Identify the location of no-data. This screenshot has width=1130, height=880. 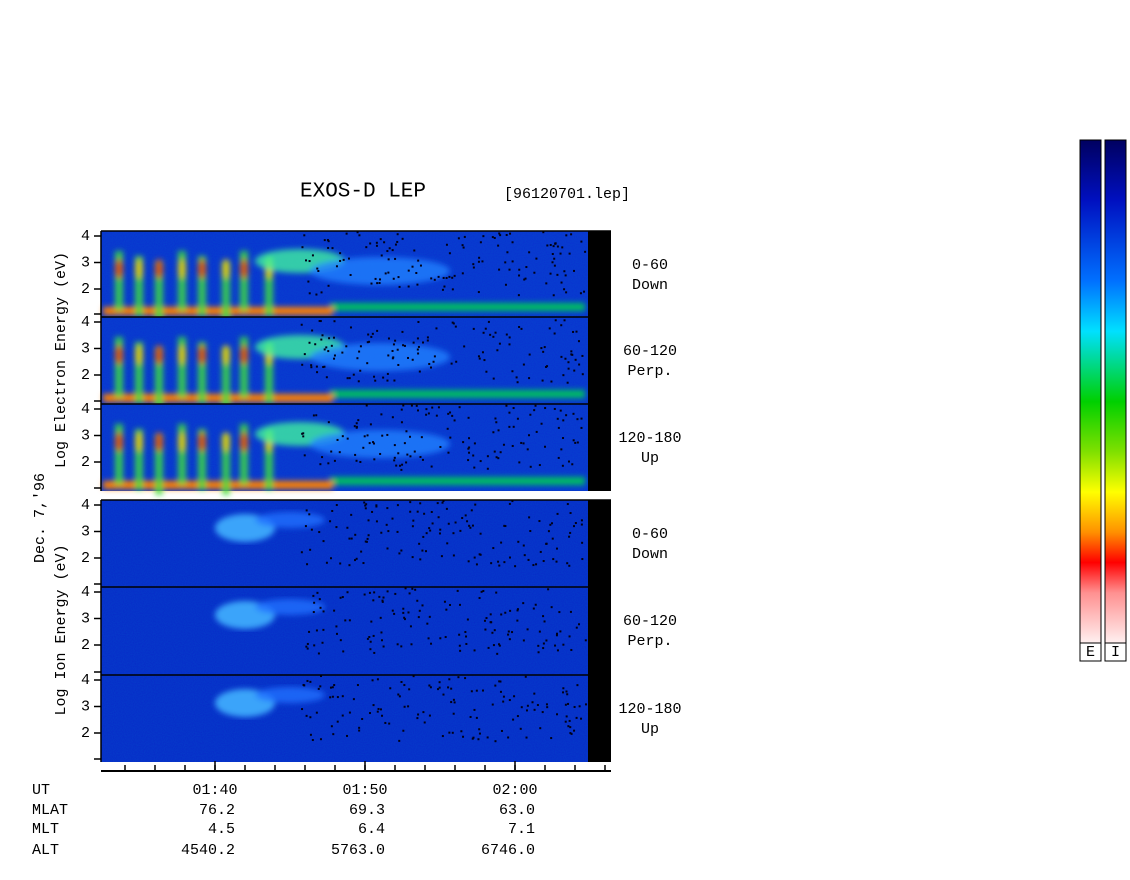
(599, 718).